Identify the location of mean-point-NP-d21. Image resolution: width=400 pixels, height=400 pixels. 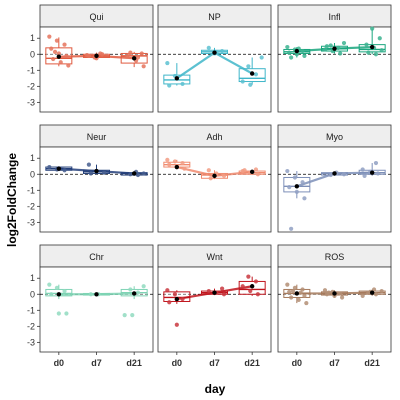
(252, 73).